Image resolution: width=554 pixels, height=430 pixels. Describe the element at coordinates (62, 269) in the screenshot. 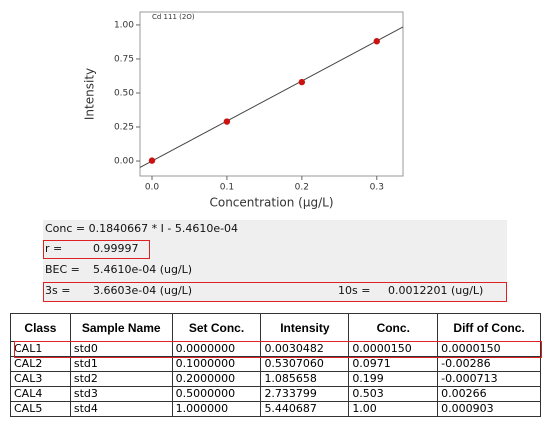

I see `bec-label: BEC =` at that location.